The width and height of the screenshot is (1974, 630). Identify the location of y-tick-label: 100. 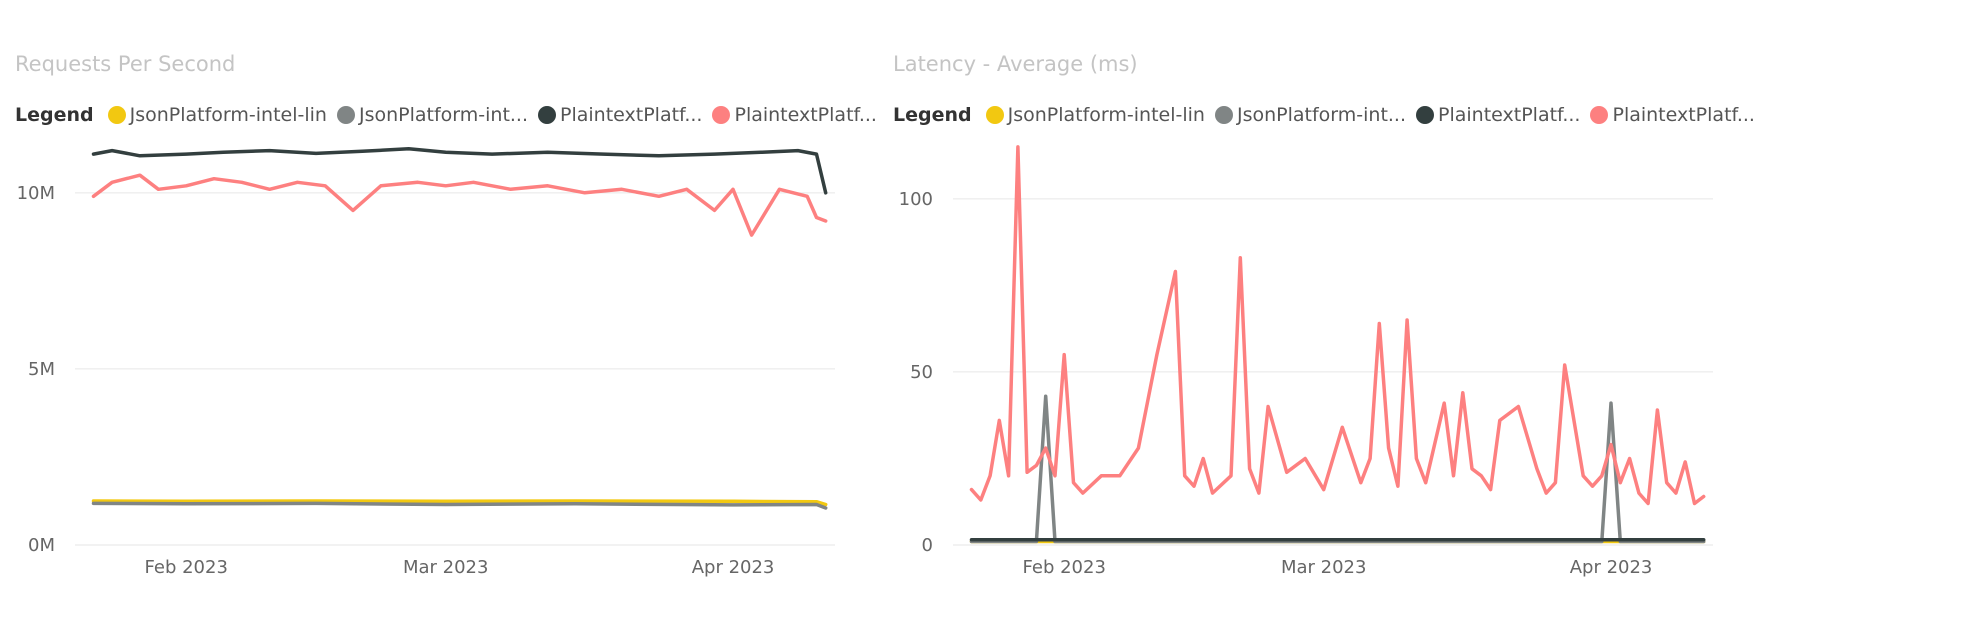
(916, 199).